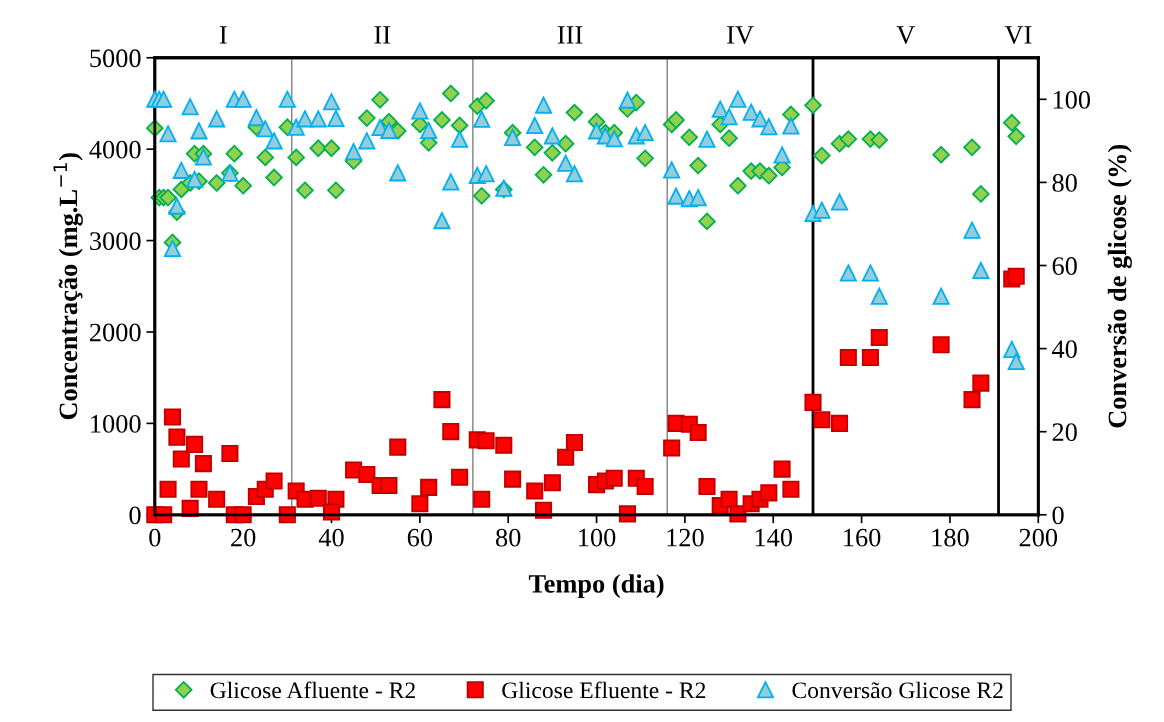 The height and width of the screenshot is (722, 1164). I want to click on x-tick-label: 40, so click(331, 537).